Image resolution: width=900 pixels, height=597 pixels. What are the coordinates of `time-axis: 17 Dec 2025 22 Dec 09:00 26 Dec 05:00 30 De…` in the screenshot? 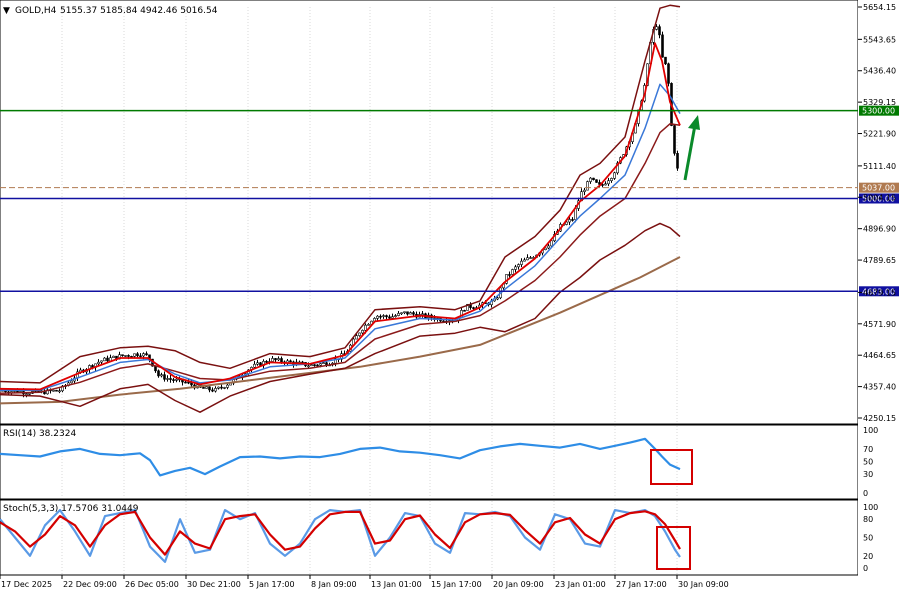 It's located at (364, 582).